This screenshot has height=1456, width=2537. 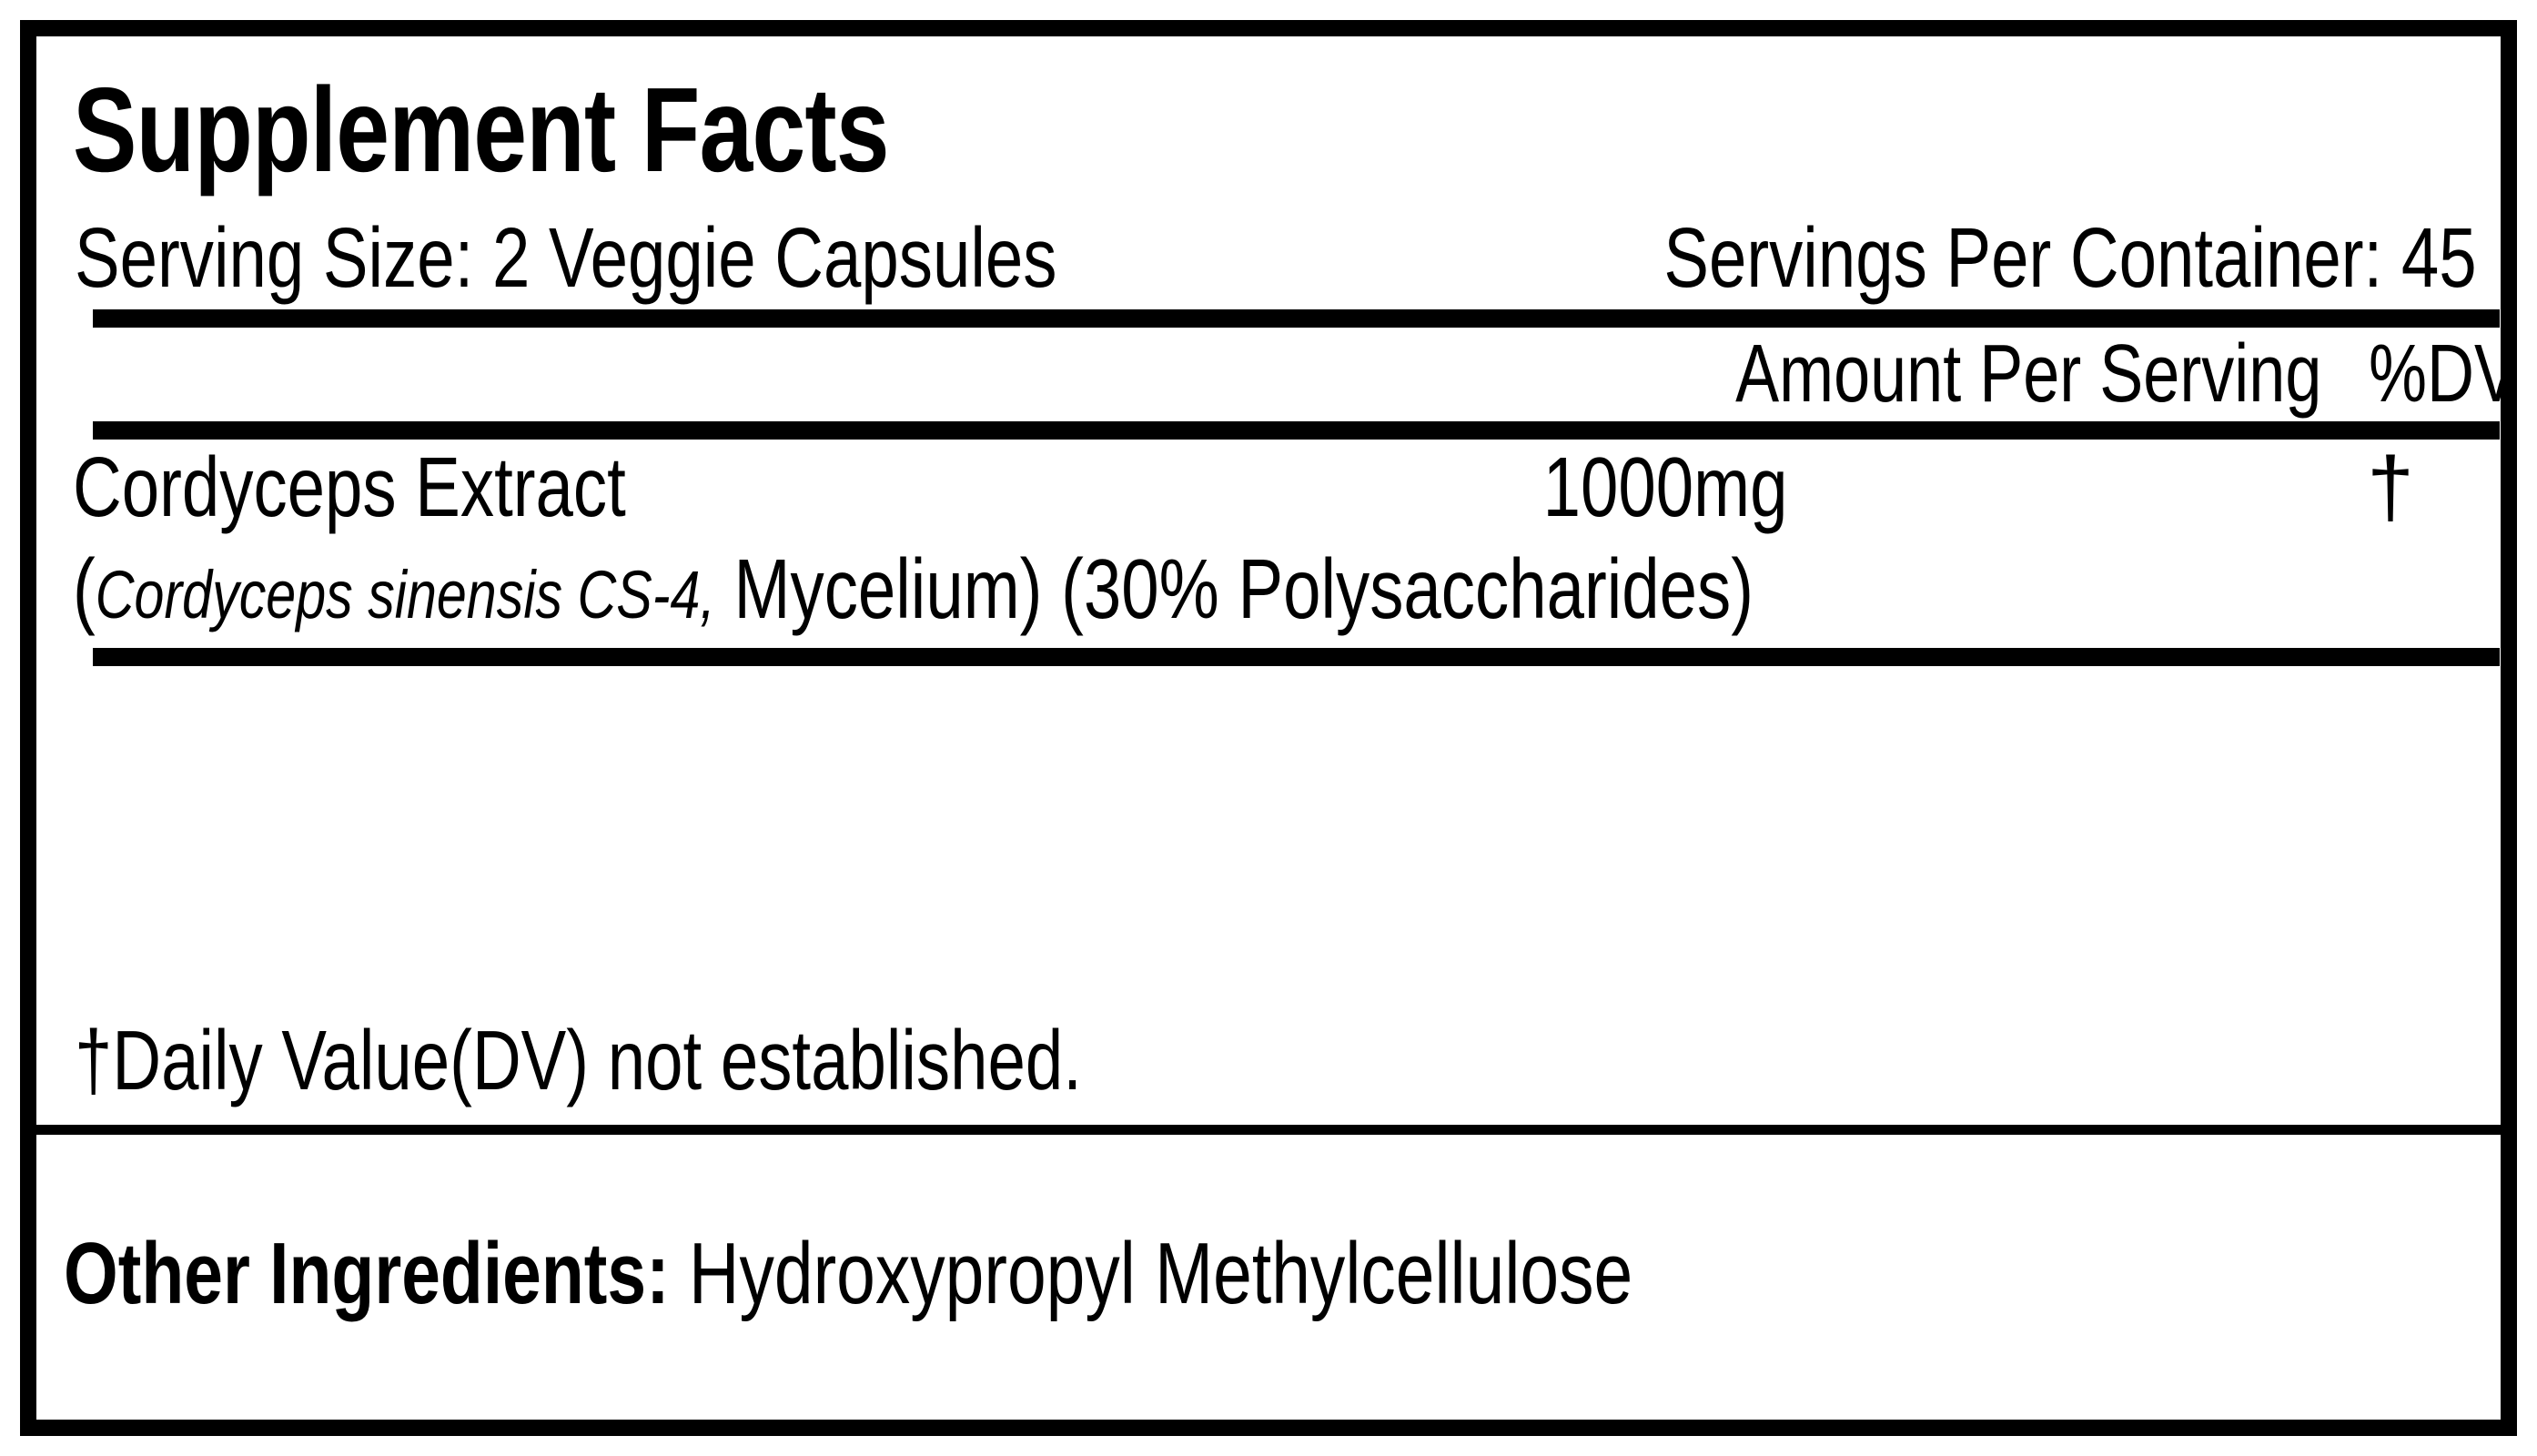 I want to click on servings-per-container-text: Servings Per Container: 45, so click(x=2070, y=258).